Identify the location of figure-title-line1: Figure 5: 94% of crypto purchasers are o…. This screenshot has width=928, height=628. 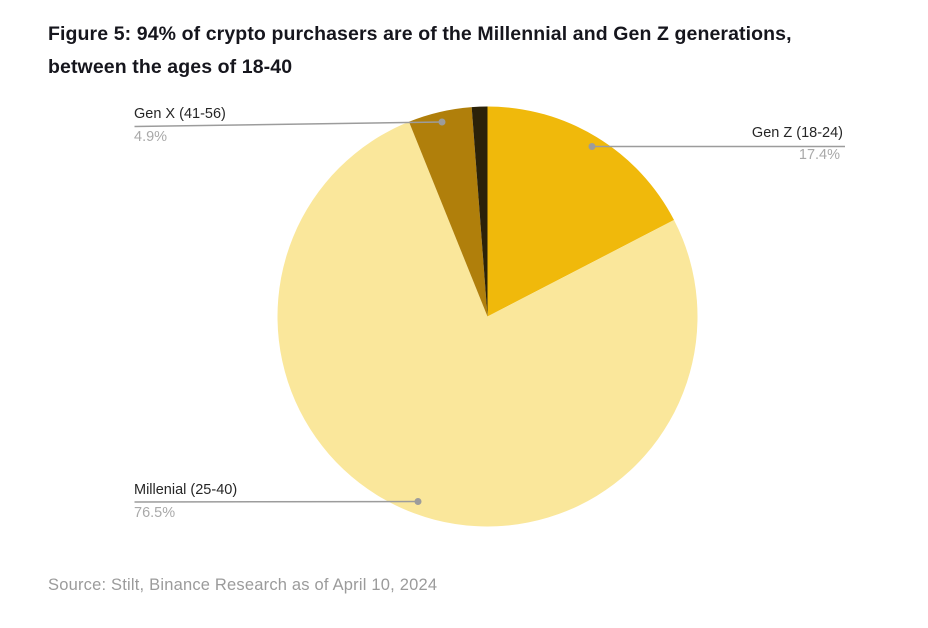
(420, 34).